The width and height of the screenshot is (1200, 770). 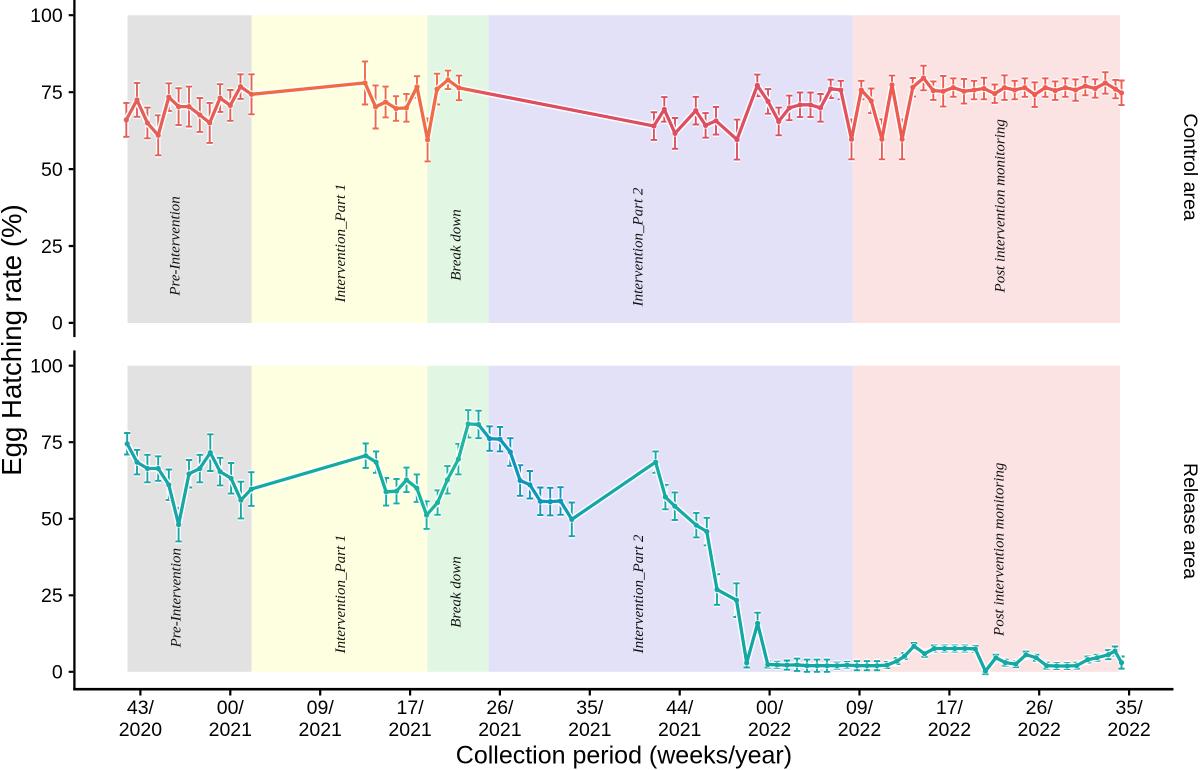 What do you see at coordinates (141, 730) in the screenshot?
I see `svg-text: 2020` at bounding box center [141, 730].